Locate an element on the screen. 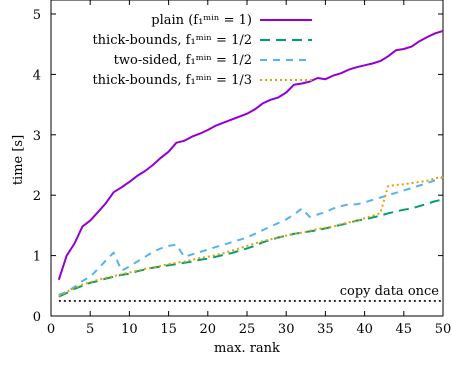 Image resolution: width=452 pixels, height=367 pixels. x-tick-label: 45 is located at coordinates (404, 329).